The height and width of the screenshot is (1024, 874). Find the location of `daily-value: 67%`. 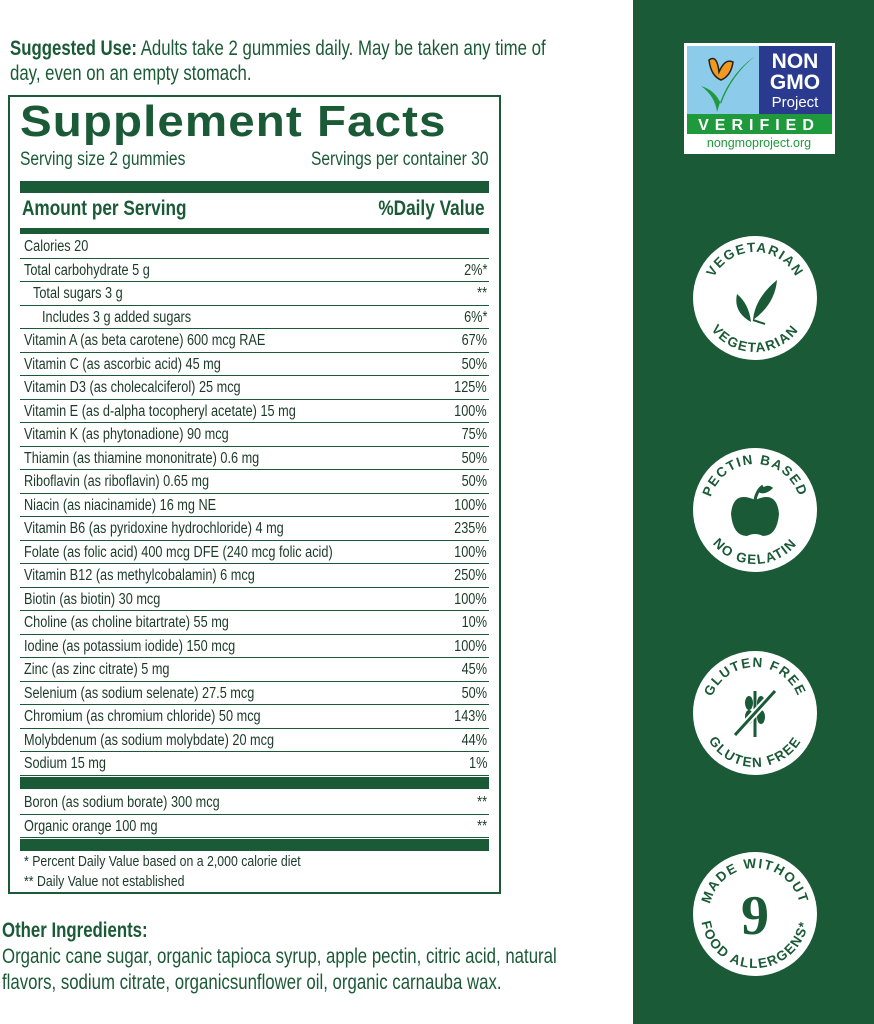

daily-value: 67% is located at coordinates (474, 340).